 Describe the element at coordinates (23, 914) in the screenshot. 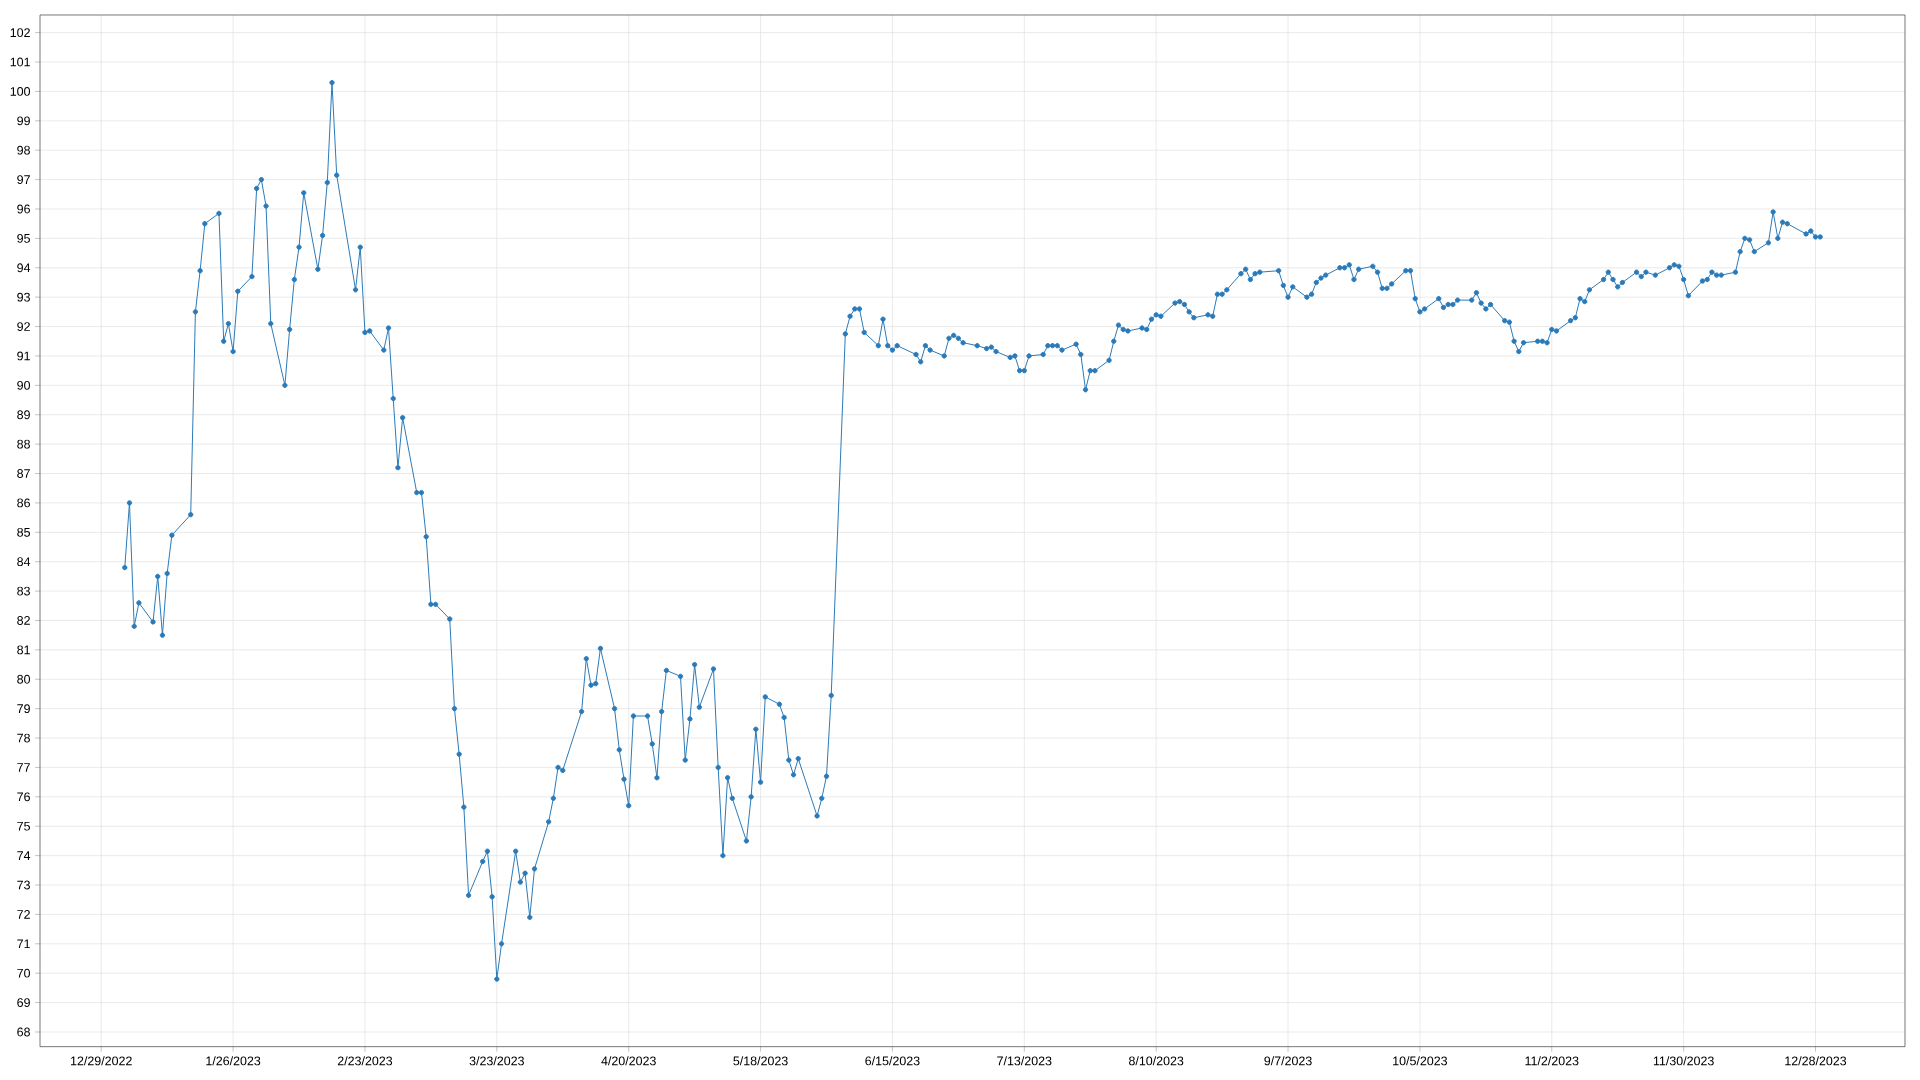

I see `y-tick-label: 72` at that location.